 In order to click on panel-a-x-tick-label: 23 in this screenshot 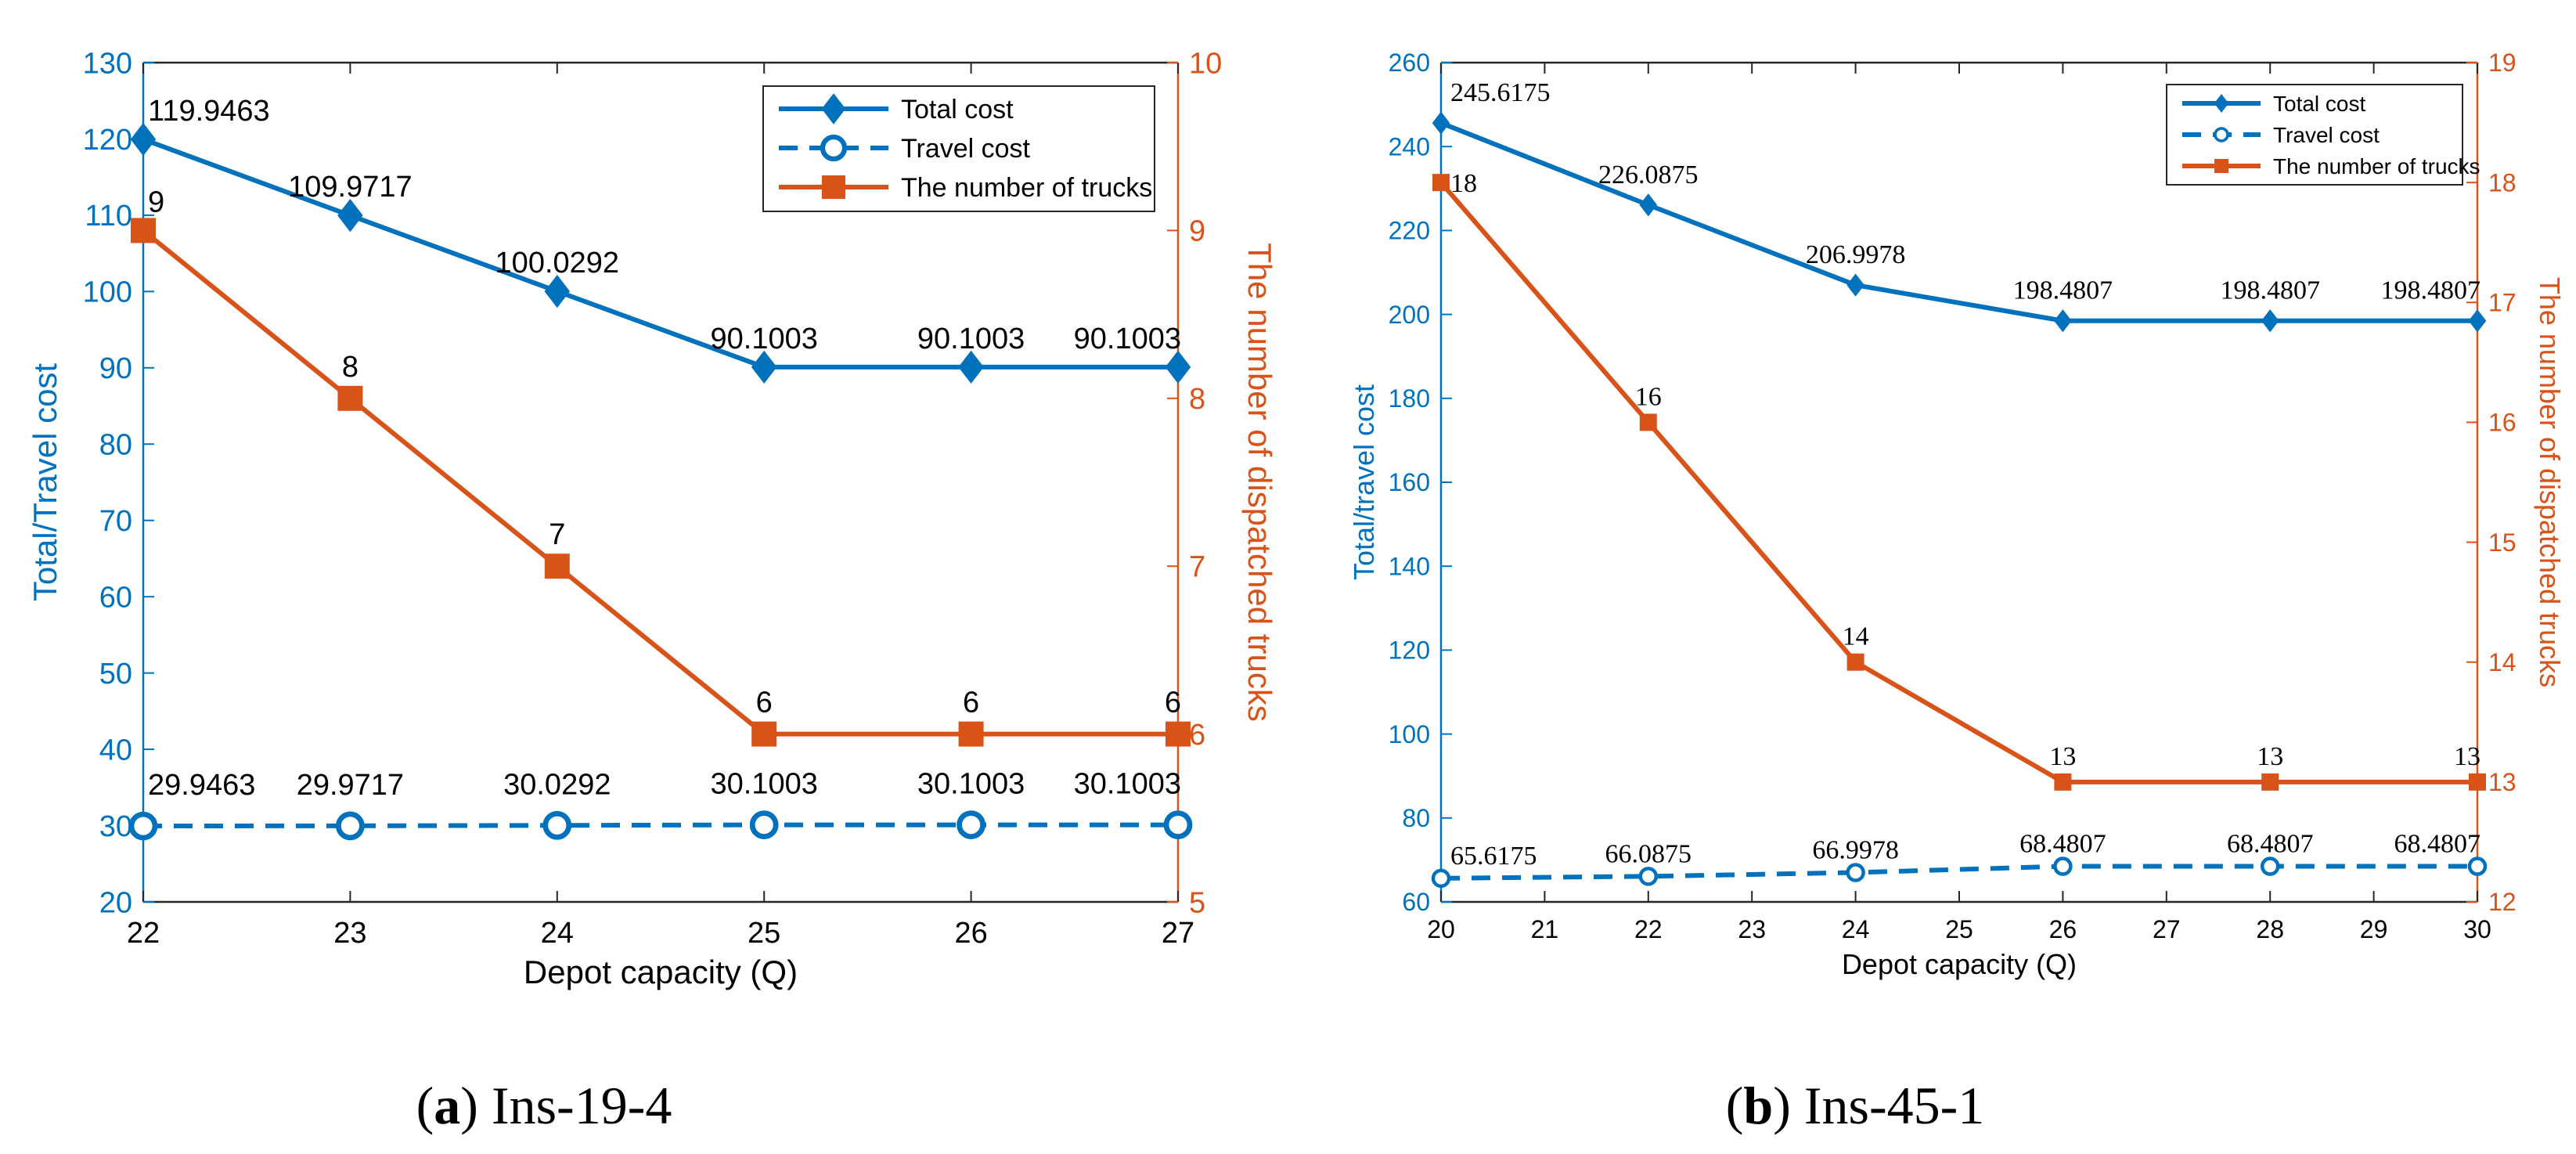, I will do `click(349, 933)`.